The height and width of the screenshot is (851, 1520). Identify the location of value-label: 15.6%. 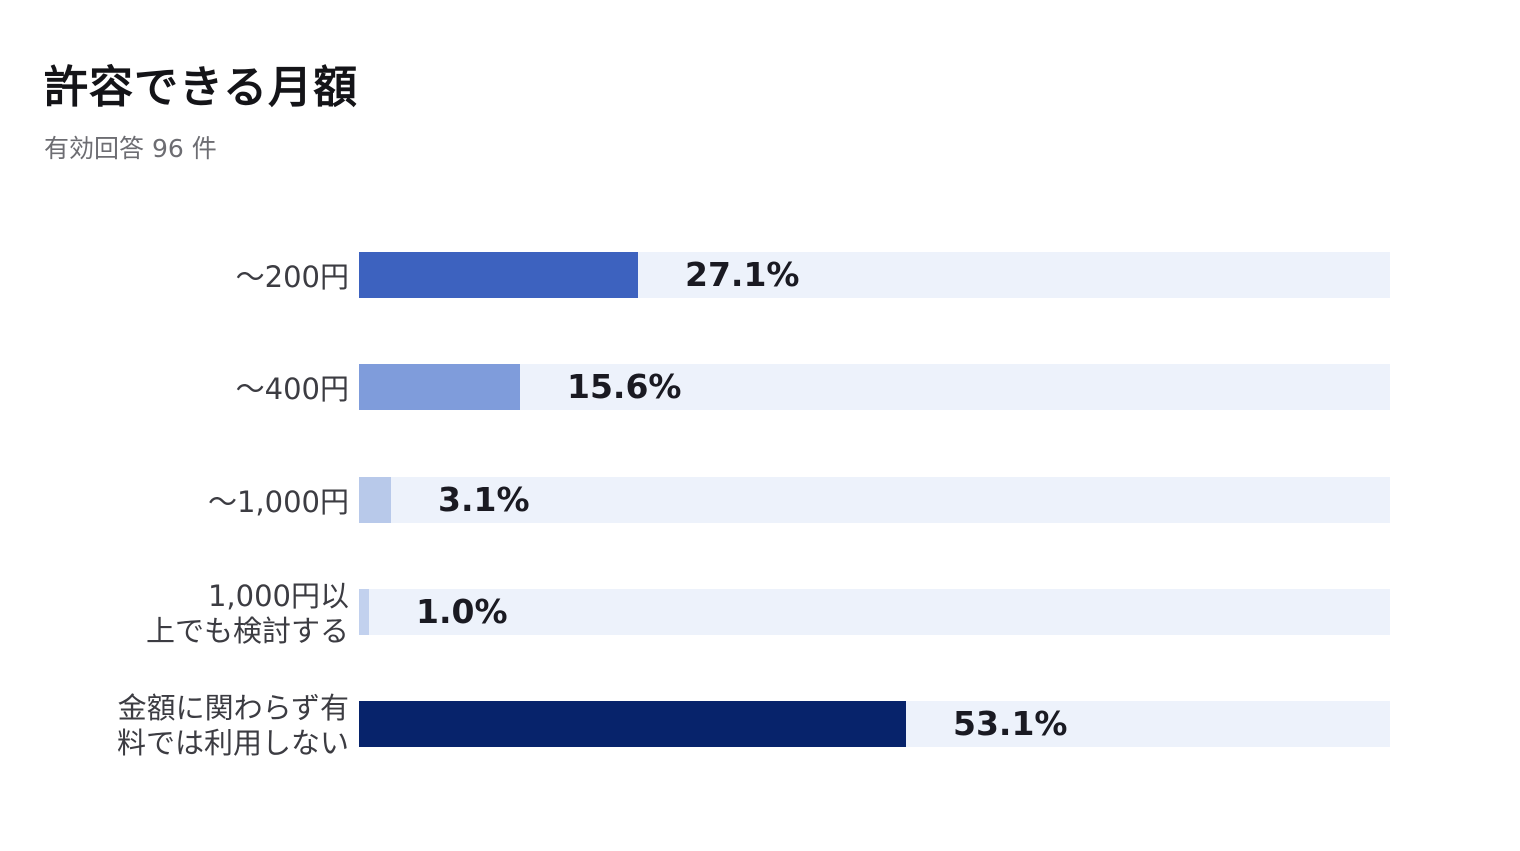
(624, 386).